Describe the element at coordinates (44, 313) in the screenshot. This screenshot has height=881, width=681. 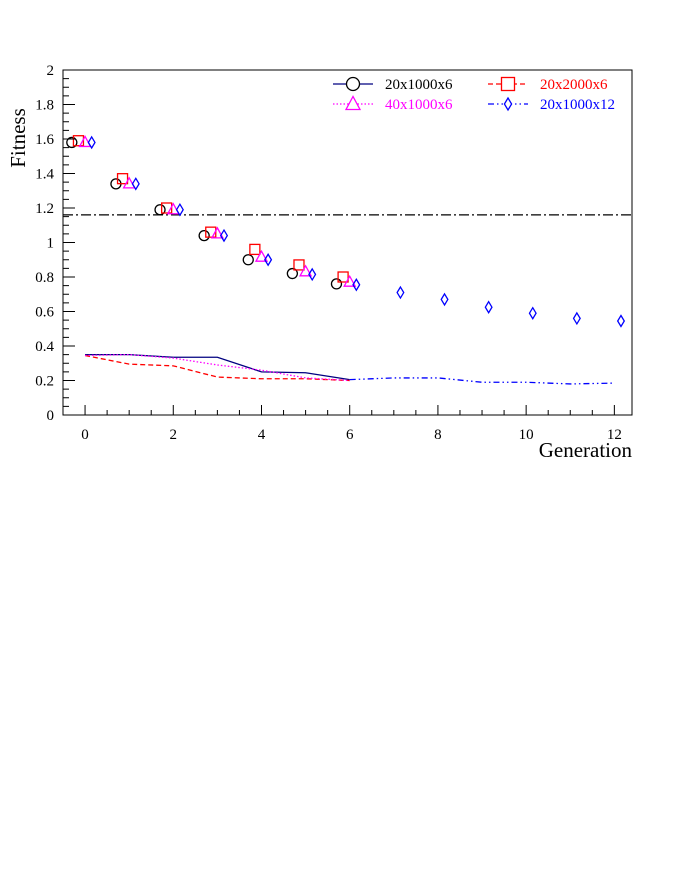
I see `y-tick-label: 0.6` at that location.